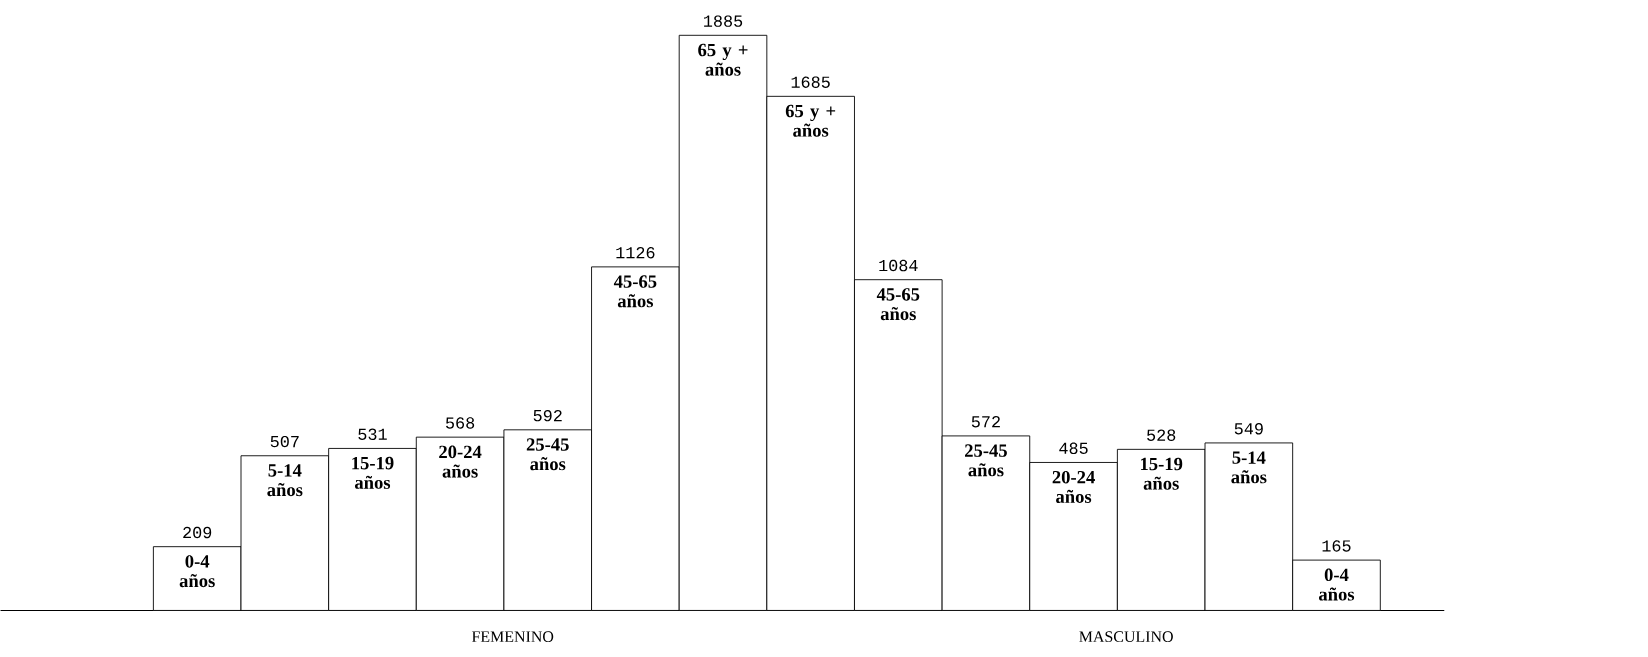 This screenshot has height=657, width=1648. Describe the element at coordinates (898, 266) in the screenshot. I see `data-label: 1084` at that location.